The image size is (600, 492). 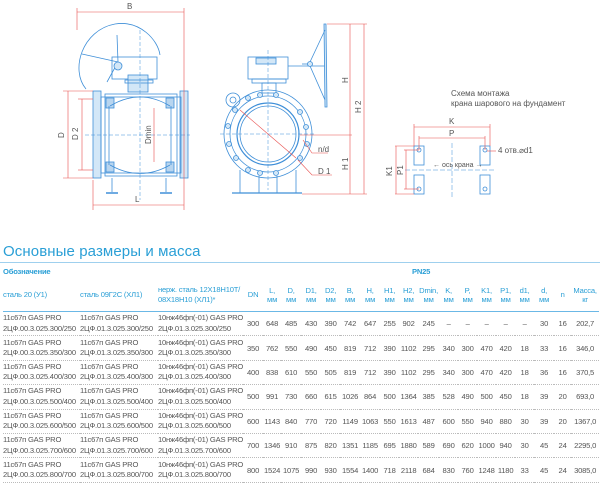 I want to click on value-cell: 1554, so click(x=350, y=470).